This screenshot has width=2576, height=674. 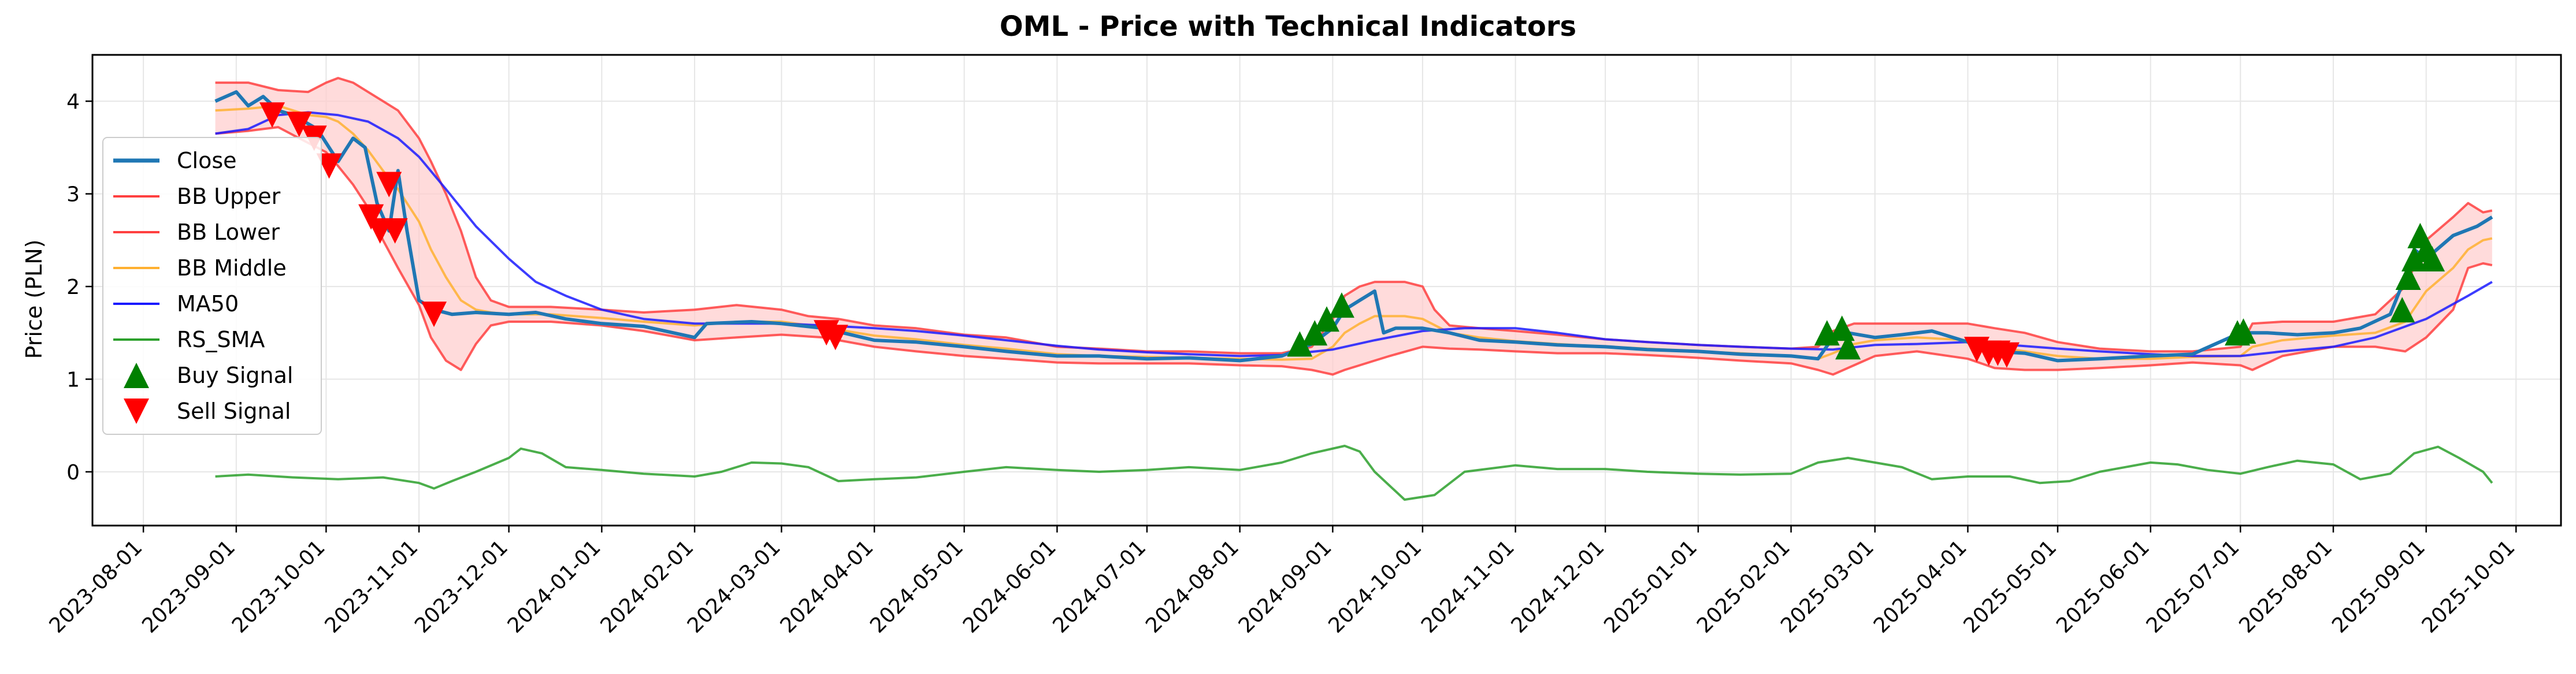 What do you see at coordinates (1354, 473) in the screenshot?
I see `series-line-rs-sma` at bounding box center [1354, 473].